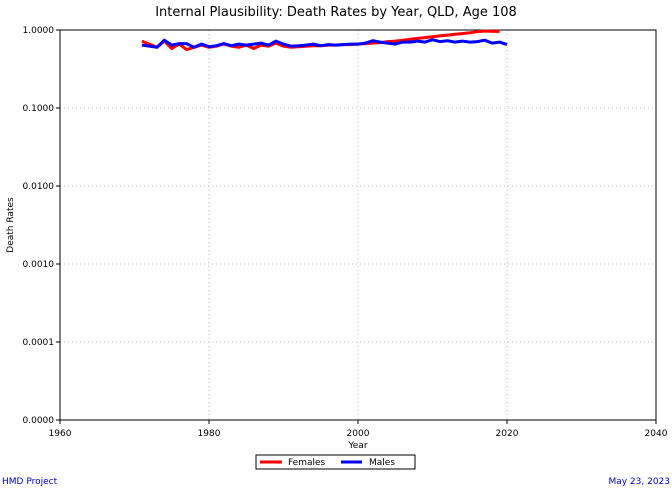  Describe the element at coordinates (656, 434) in the screenshot. I see `x-tick-label: 2040` at that location.